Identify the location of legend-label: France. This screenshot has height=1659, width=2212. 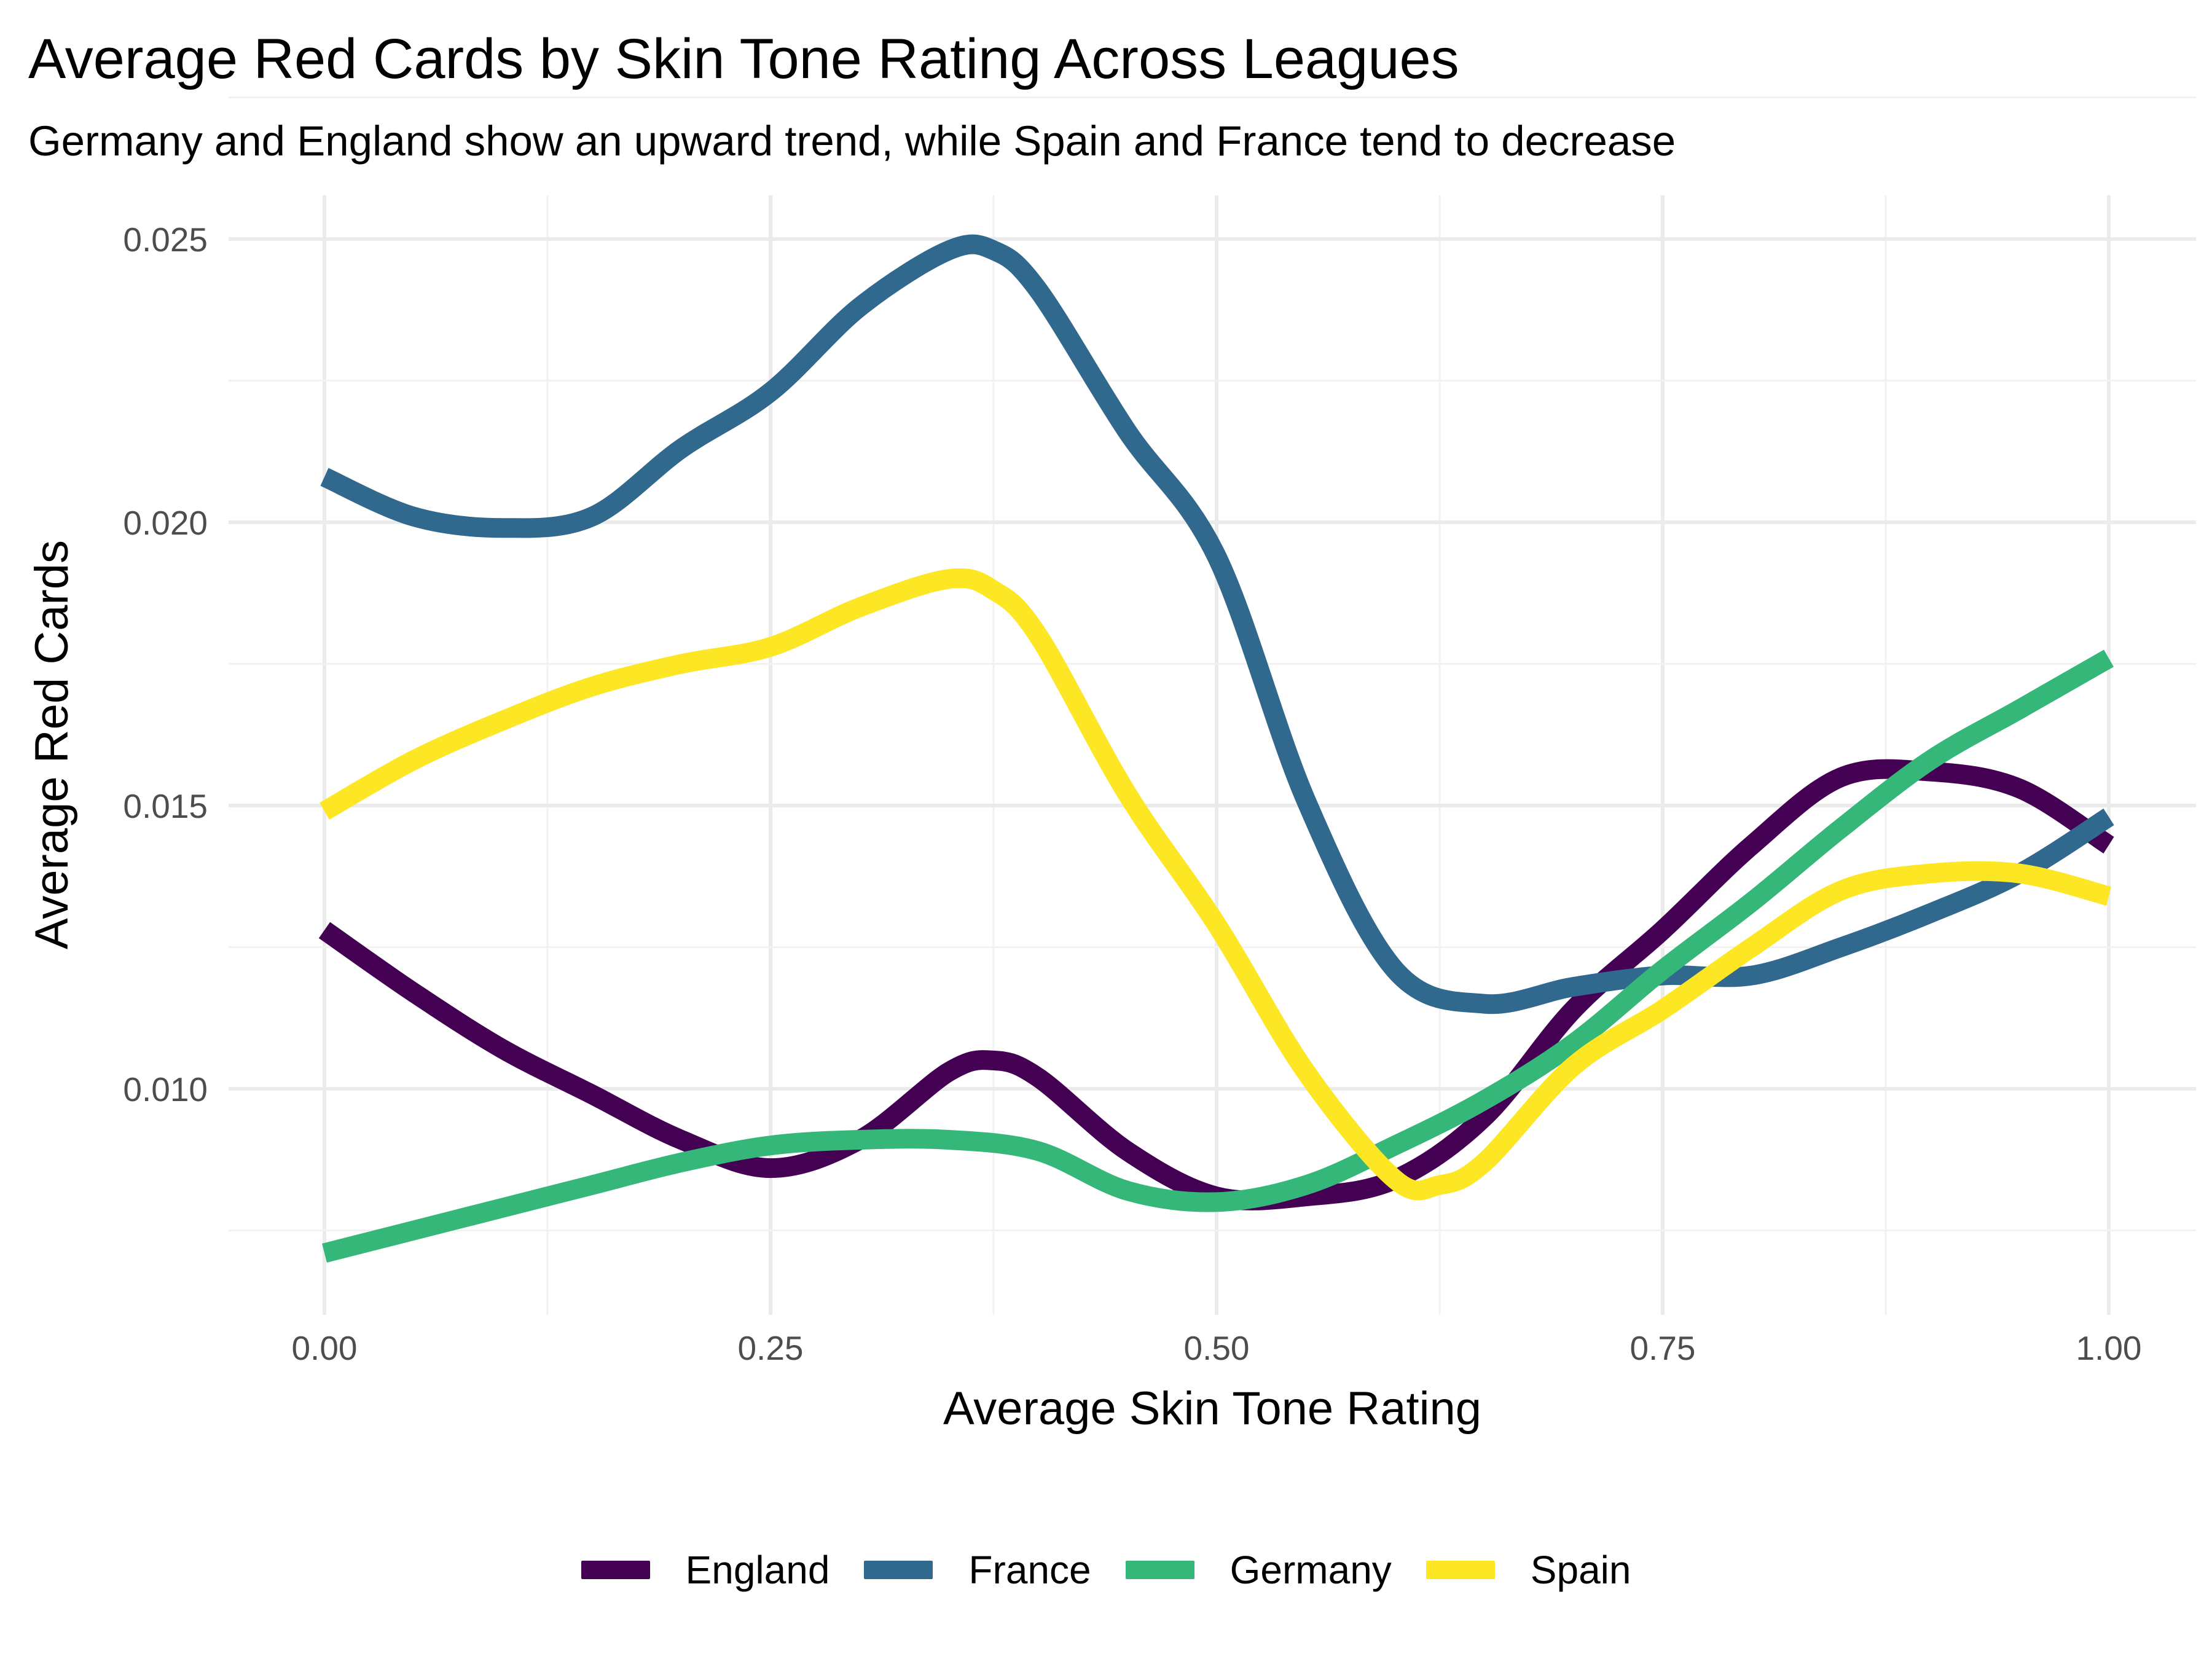
(1029, 1570).